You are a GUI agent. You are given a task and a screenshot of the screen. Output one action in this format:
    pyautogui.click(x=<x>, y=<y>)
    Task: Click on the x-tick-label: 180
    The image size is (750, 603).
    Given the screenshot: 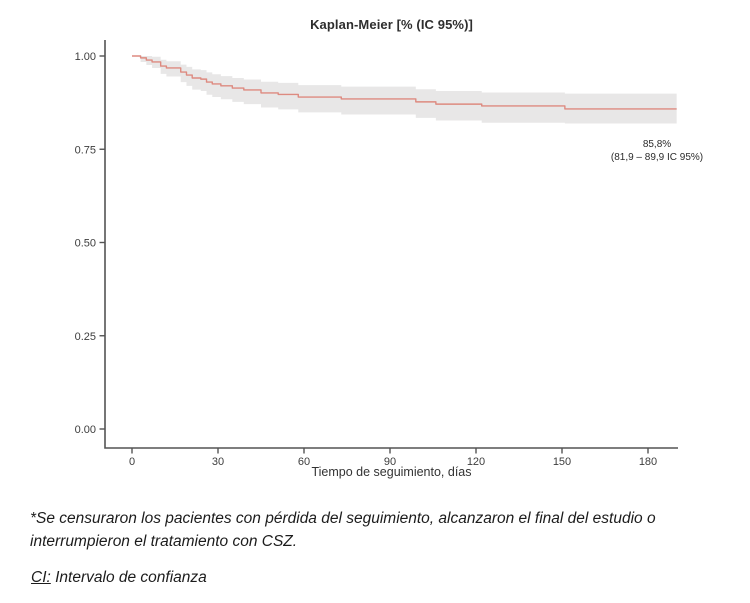 What is the action you would take?
    pyautogui.click(x=648, y=462)
    